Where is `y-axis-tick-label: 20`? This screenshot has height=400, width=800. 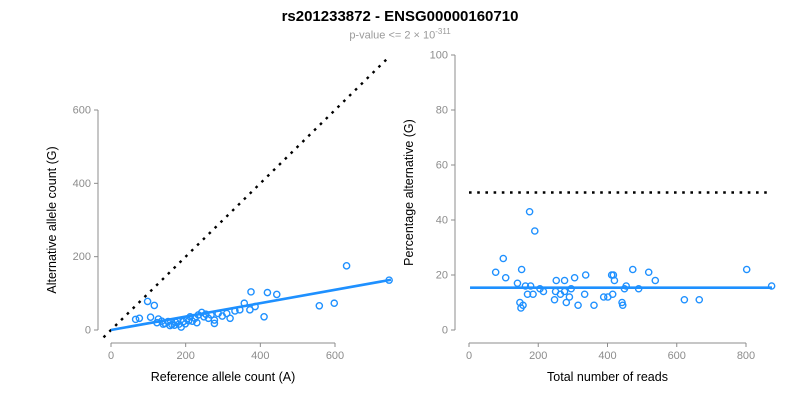
y-axis-tick-label: 20 is located at coordinates (442, 276).